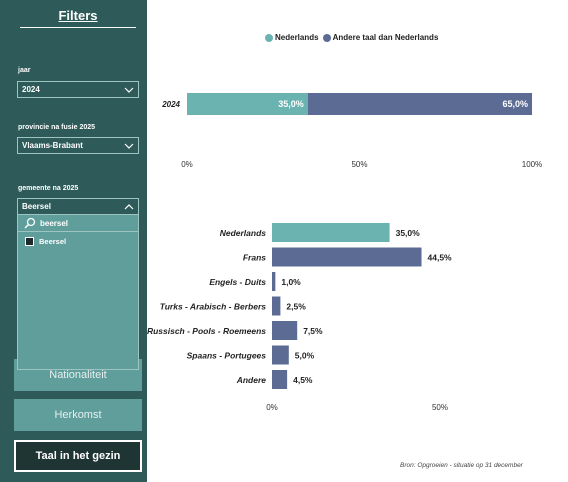 Image resolution: width=568 pixels, height=482 pixels. I want to click on legend-item-nederlands: Nederlands, so click(292, 37).